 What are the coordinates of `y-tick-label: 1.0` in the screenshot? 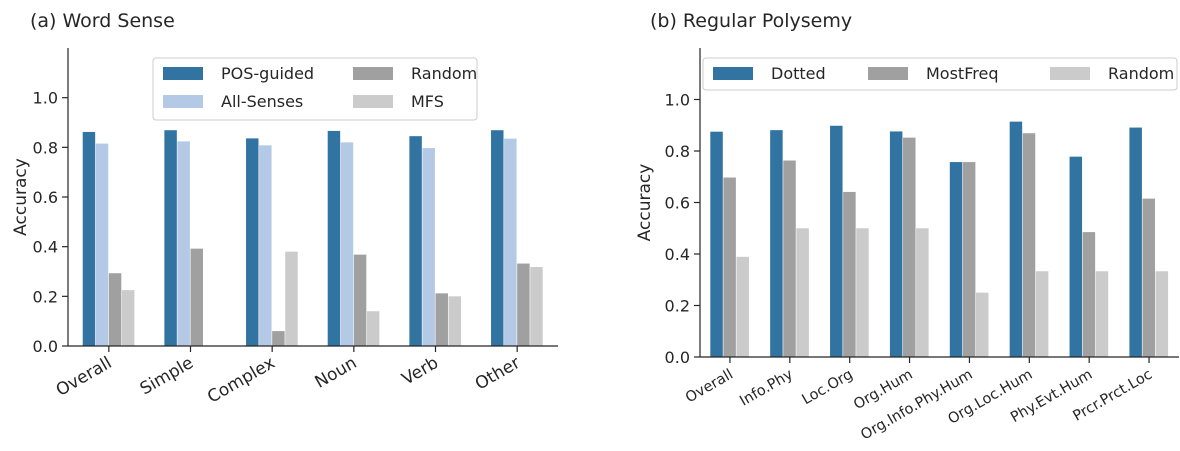 It's located at (677, 100).